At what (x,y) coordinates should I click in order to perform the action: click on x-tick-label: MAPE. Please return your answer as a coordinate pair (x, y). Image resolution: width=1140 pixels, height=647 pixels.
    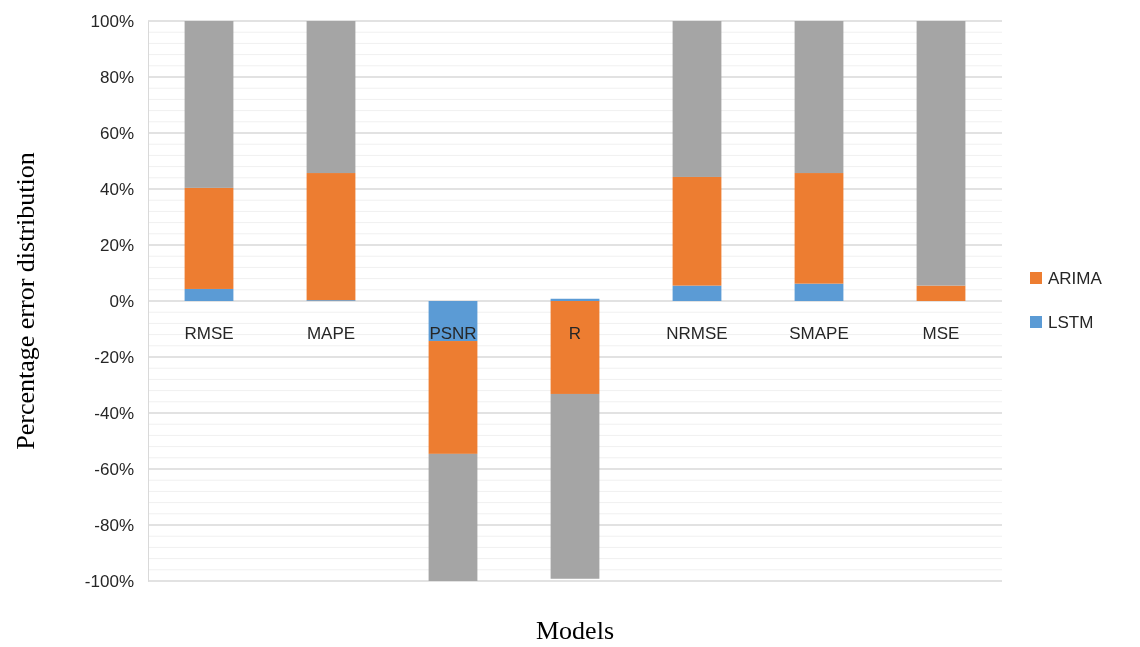
    Looking at the image, I should click on (331, 333).